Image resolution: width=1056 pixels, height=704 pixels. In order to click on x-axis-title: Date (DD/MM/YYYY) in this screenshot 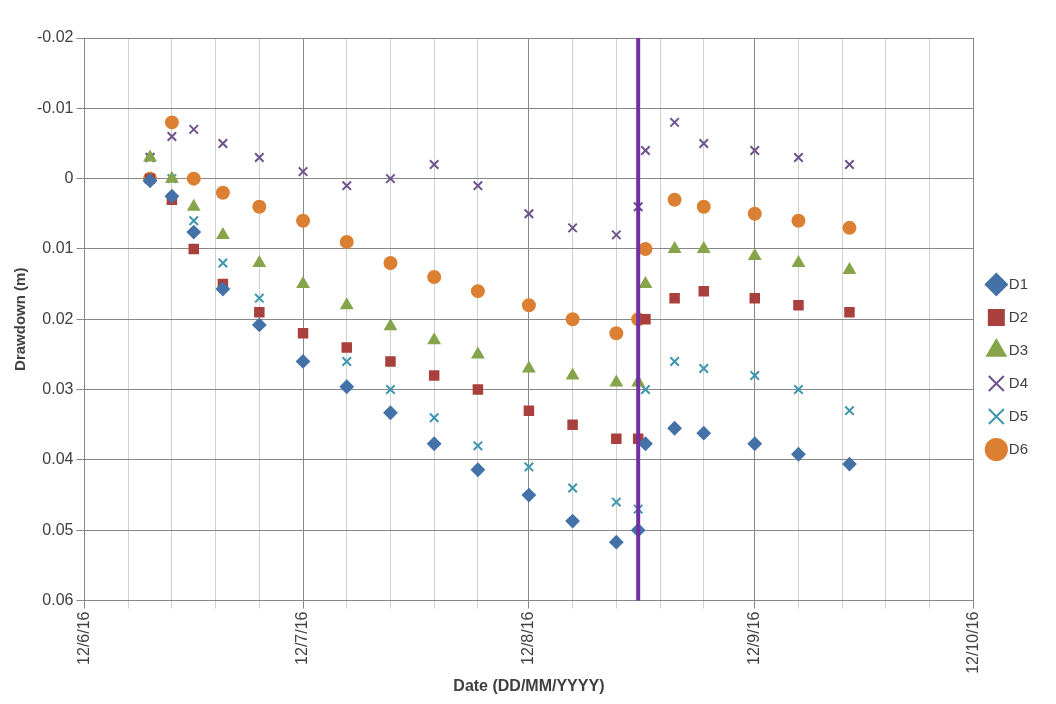, I will do `click(529, 685)`.